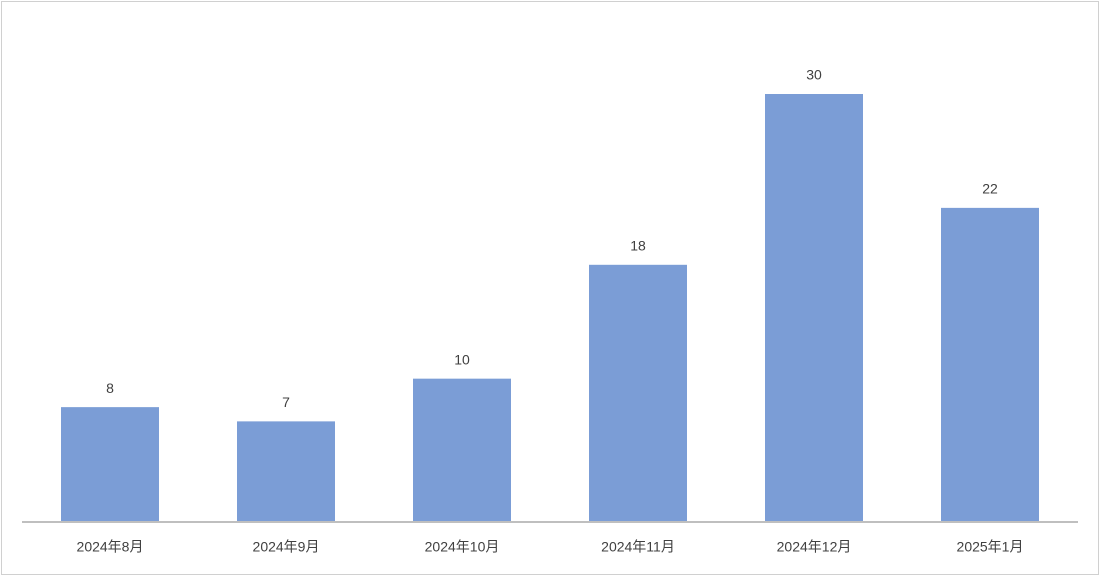 The width and height of the screenshot is (1100, 576). Describe the element at coordinates (462, 359) in the screenshot. I see `data-label: 10` at that location.